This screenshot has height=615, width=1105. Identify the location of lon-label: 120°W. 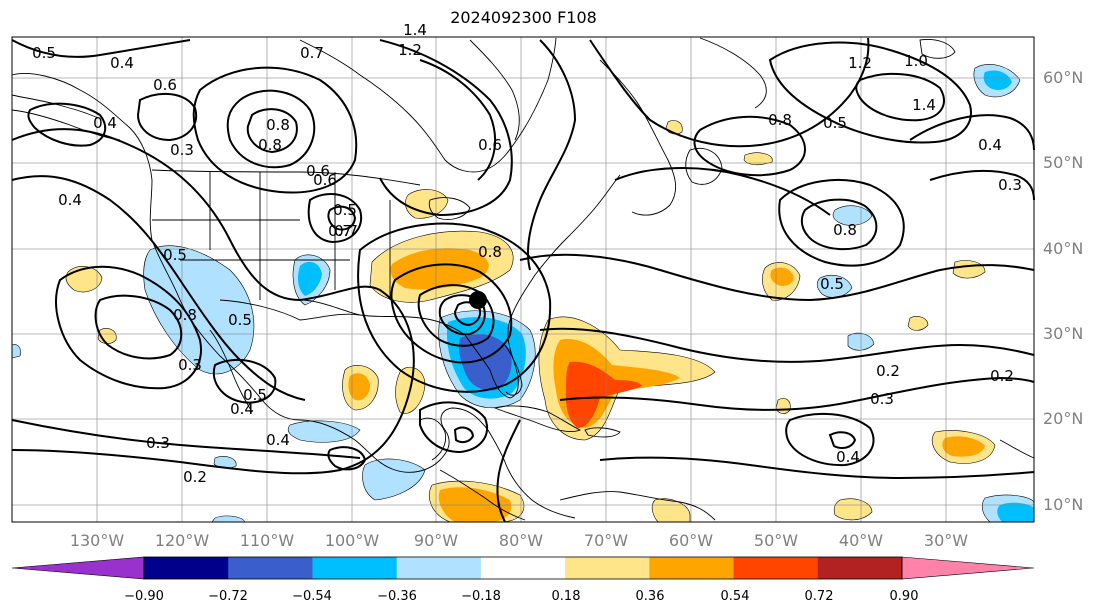
(182, 540).